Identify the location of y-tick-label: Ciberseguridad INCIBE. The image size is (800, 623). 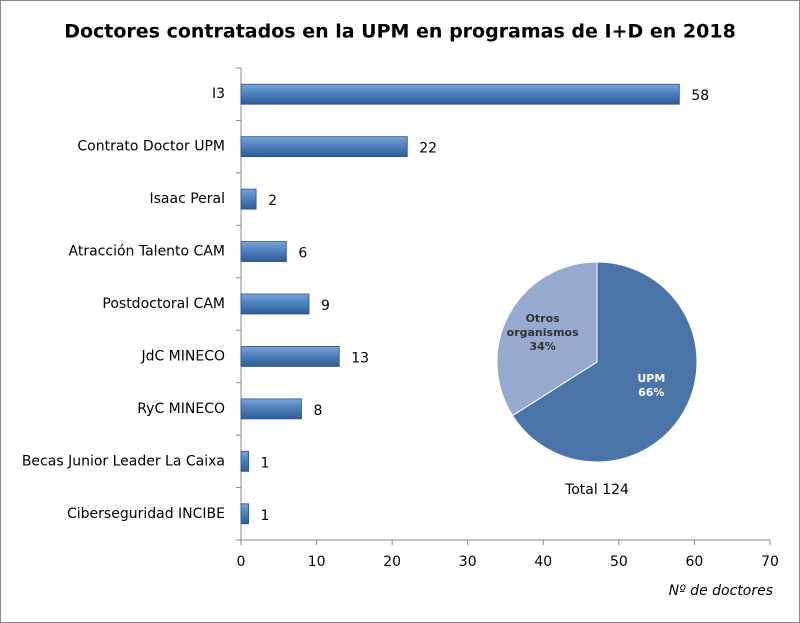
(146, 514).